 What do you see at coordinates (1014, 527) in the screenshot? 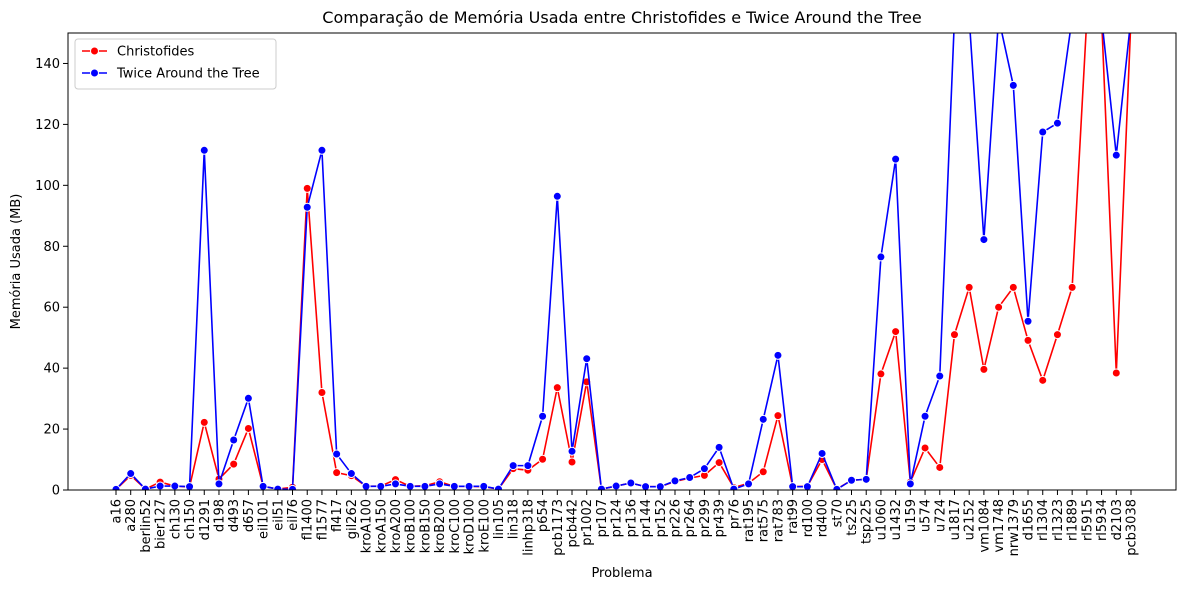
I see `x-tick-label: nrw1379` at bounding box center [1014, 527].